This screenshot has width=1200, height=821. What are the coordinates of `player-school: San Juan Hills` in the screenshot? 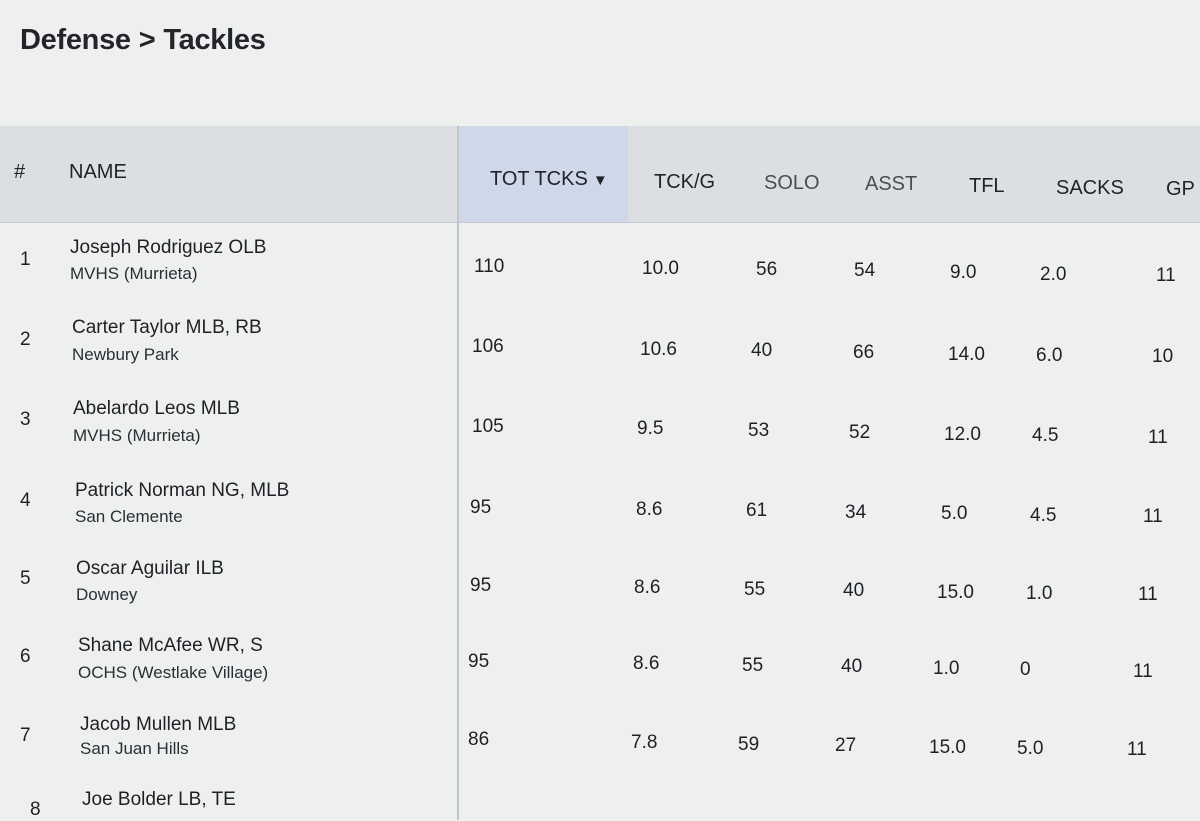 It's located at (134, 748).